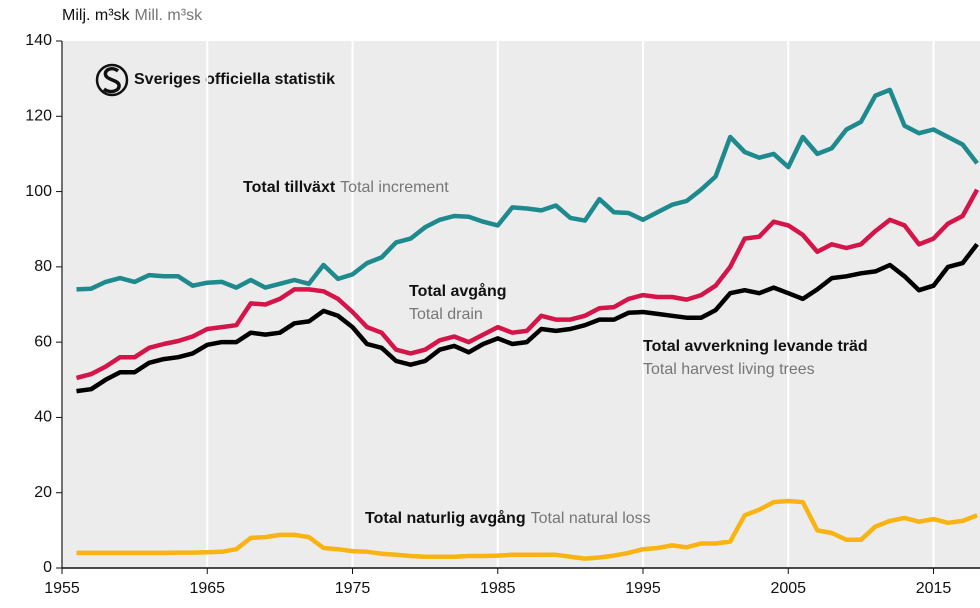  What do you see at coordinates (112, 80) in the screenshot?
I see `logo-icon` at bounding box center [112, 80].